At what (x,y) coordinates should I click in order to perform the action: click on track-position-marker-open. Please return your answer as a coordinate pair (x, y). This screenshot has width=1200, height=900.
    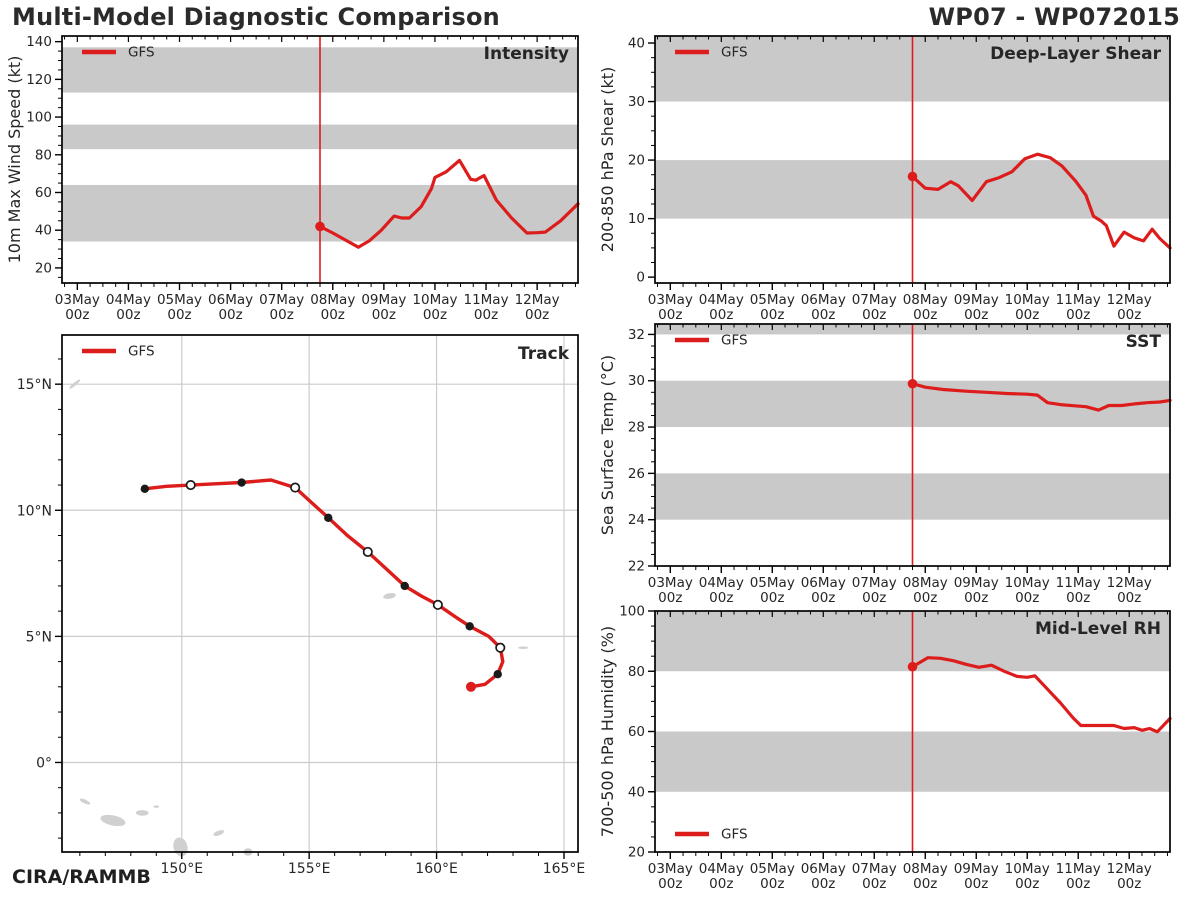
    Looking at the image, I should click on (437, 604).